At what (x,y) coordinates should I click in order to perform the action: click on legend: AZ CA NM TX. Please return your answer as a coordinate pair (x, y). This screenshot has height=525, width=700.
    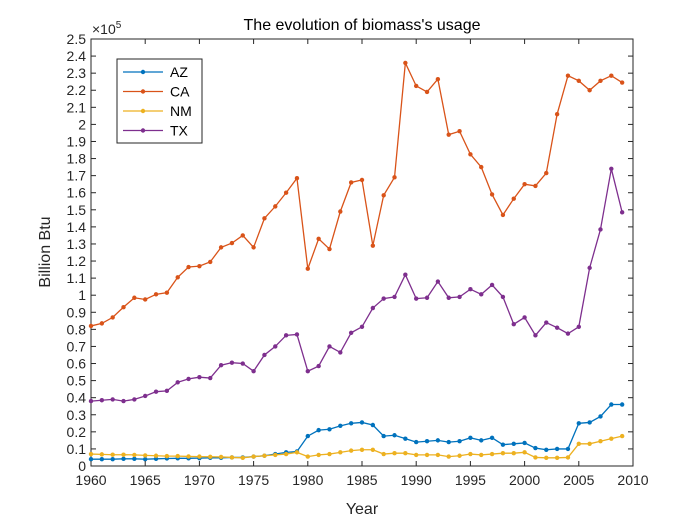
    Looking at the image, I should click on (159, 101).